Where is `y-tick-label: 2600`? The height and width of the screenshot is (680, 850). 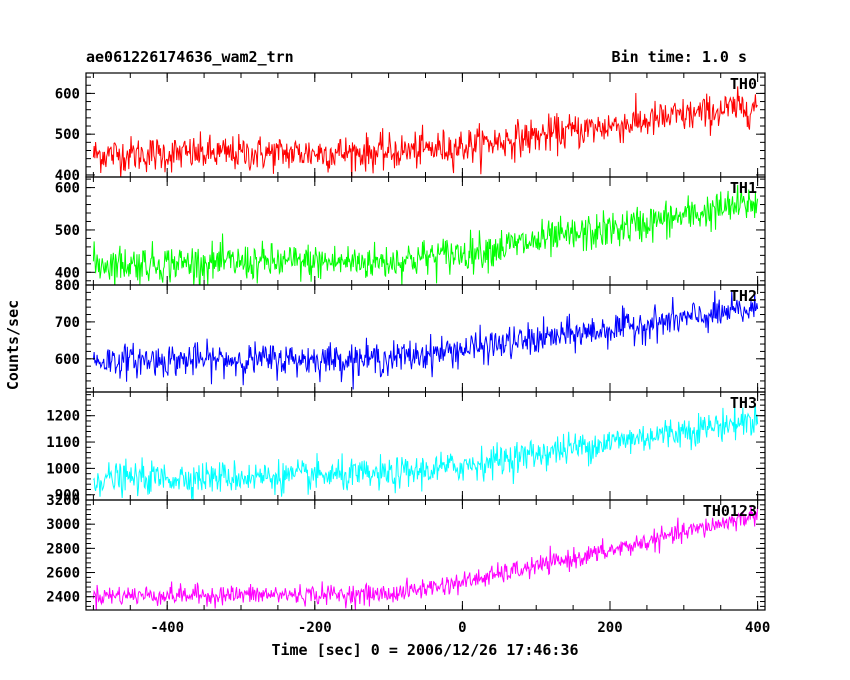 y-tick-label: 2600 is located at coordinates (63, 574).